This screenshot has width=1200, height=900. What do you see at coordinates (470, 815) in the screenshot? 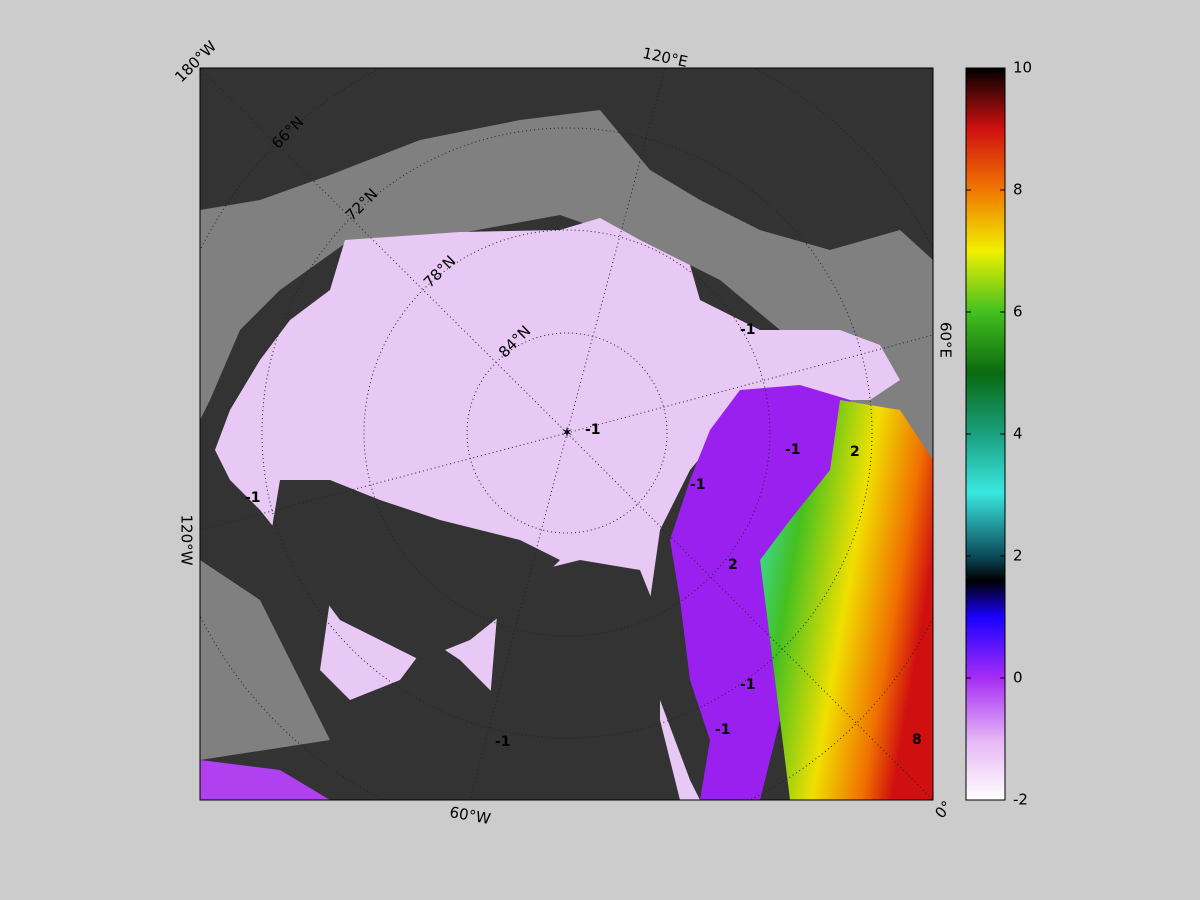
I see `longitude-label: 60°W` at bounding box center [470, 815].